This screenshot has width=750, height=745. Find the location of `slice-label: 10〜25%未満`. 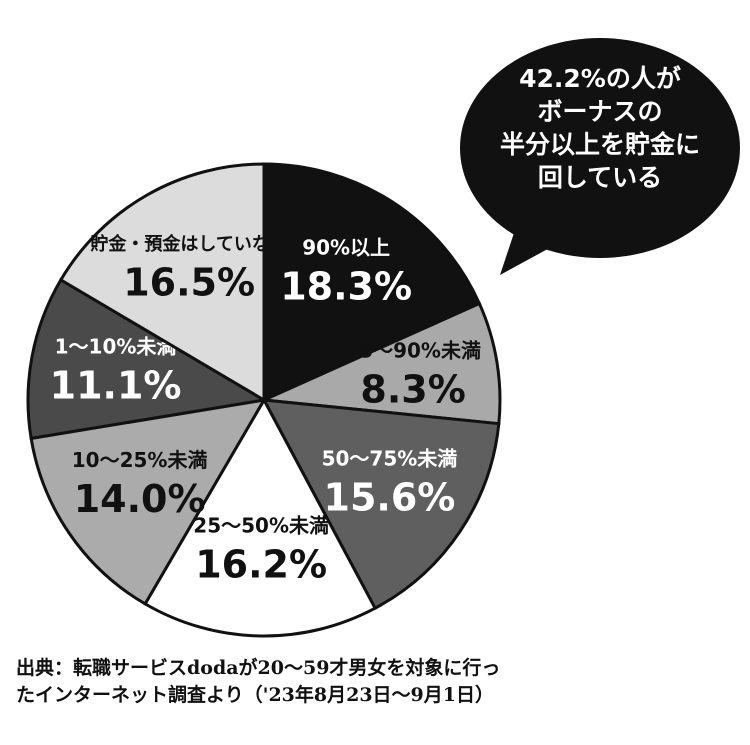

slice-label: 10〜25%未満 is located at coordinates (140, 460).